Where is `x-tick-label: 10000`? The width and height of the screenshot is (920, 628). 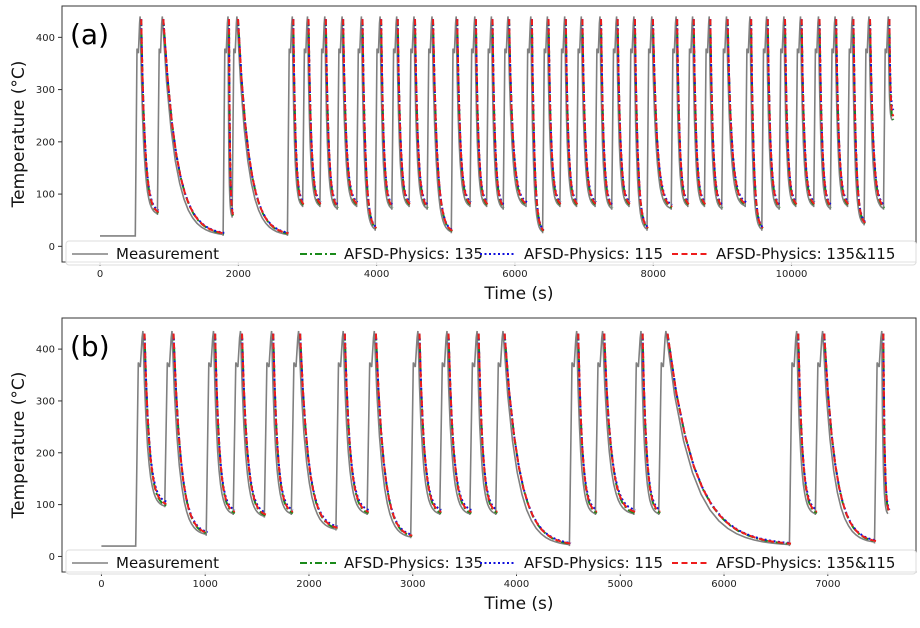
x-tick-label: 10000 is located at coordinates (792, 274).